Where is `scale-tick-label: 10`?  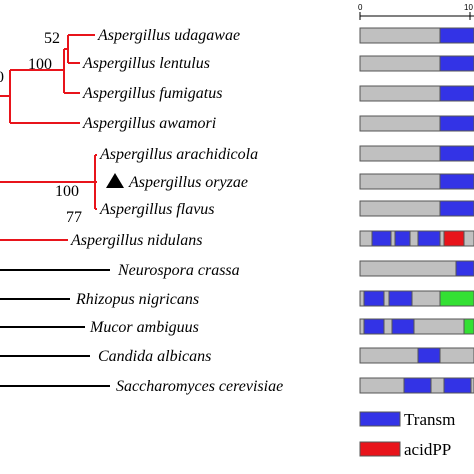 scale-tick-label: 10 is located at coordinates (468, 7).